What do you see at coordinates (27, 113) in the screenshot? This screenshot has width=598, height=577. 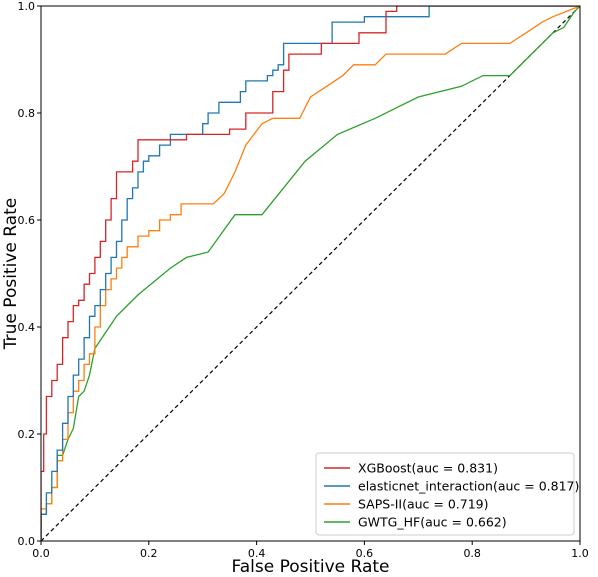 I see `y-tick-label: 0.8` at bounding box center [27, 113].